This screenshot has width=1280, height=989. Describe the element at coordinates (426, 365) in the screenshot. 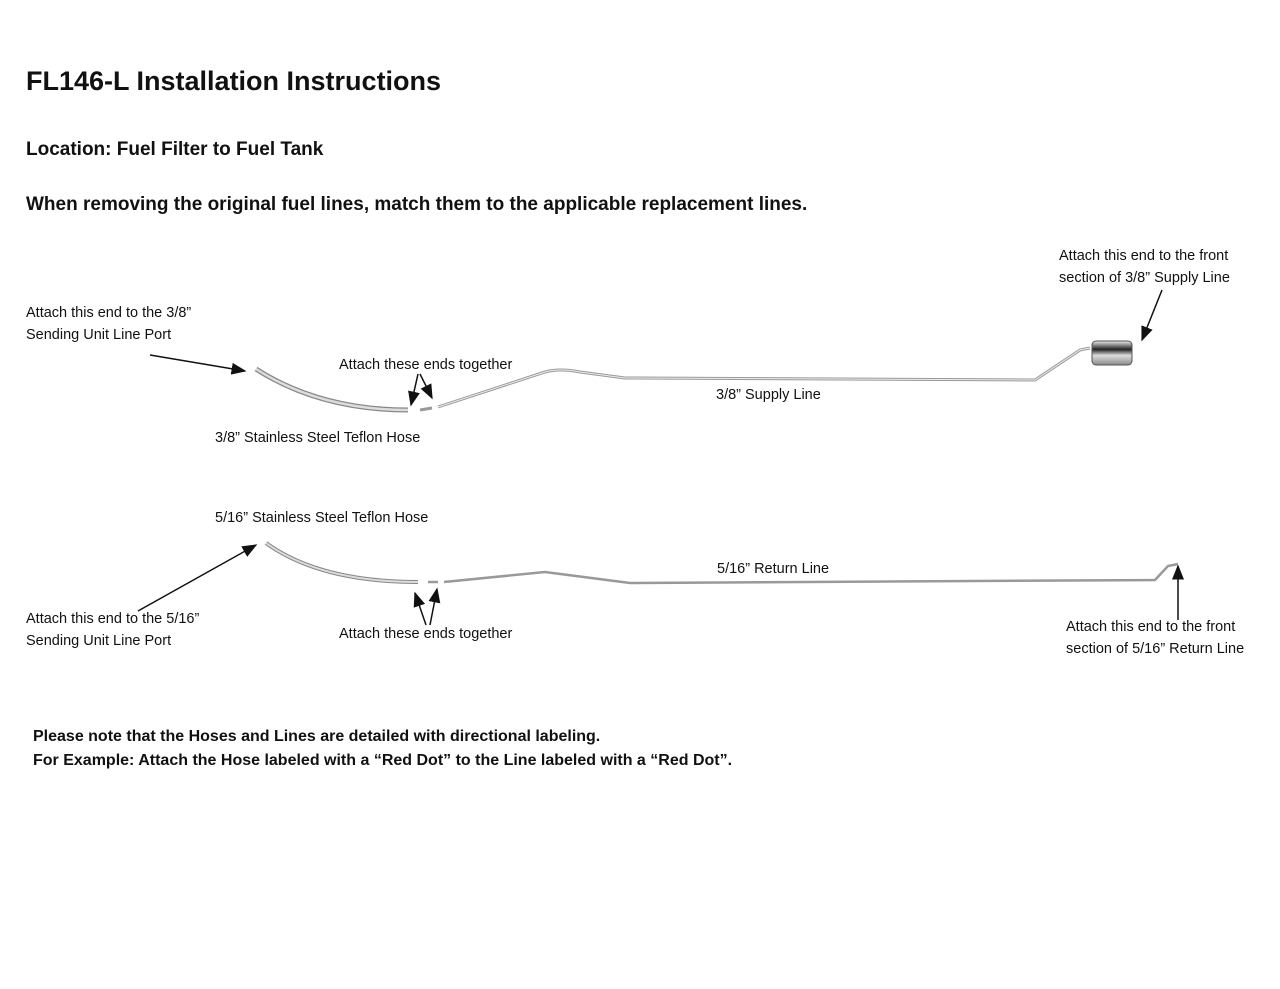

I see `supply-join-label: Attach these ends together` at that location.